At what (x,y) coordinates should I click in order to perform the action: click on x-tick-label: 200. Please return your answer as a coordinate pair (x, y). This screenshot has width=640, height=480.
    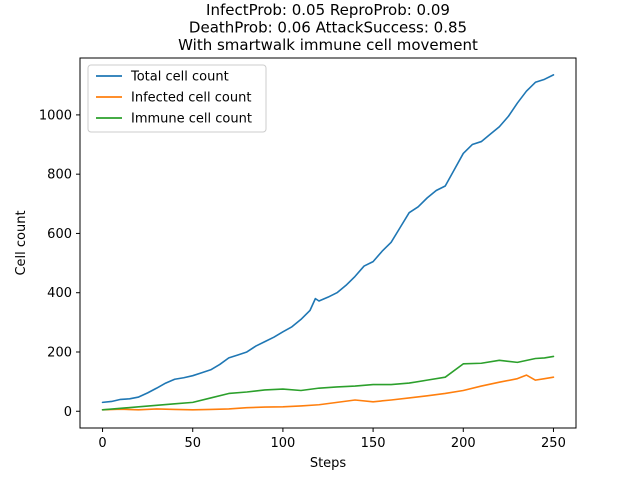
    Looking at the image, I should click on (463, 443).